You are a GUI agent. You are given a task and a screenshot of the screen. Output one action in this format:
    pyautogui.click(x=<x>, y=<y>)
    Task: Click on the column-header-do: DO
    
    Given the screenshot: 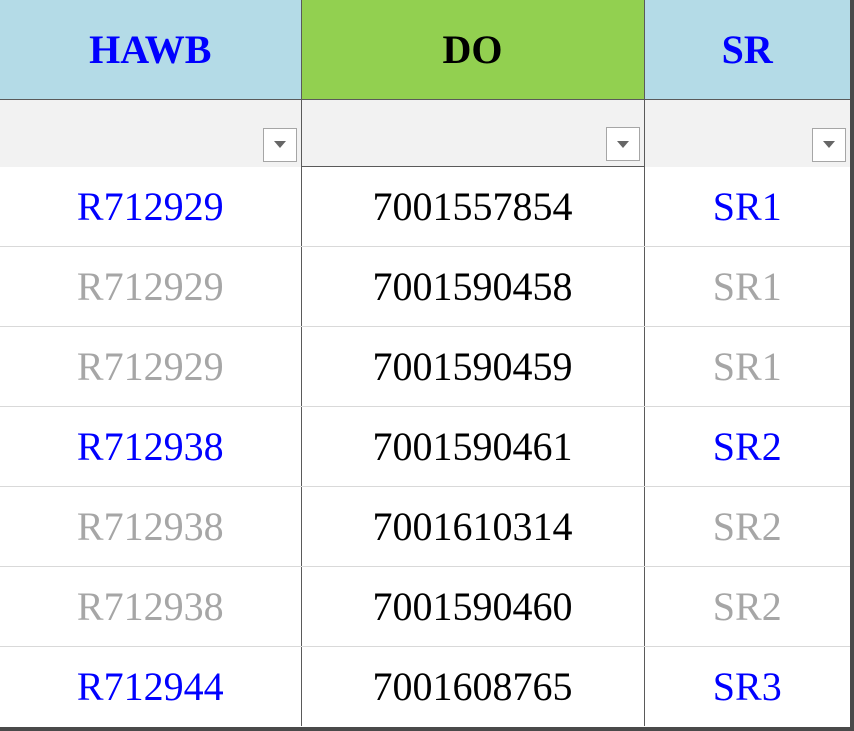 What is the action you would take?
    pyautogui.click(x=472, y=50)
    